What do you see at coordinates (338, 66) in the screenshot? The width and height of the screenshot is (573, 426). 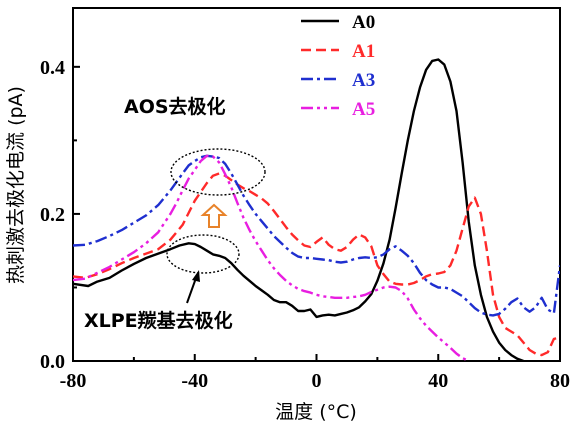 I see `legend: A0 A1 A3 A5` at bounding box center [338, 66].